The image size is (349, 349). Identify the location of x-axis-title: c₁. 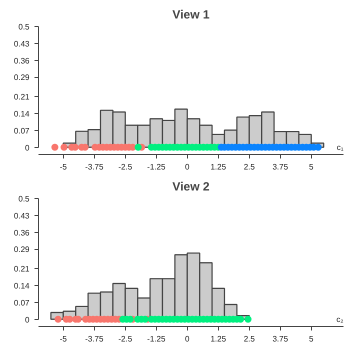
(340, 147).